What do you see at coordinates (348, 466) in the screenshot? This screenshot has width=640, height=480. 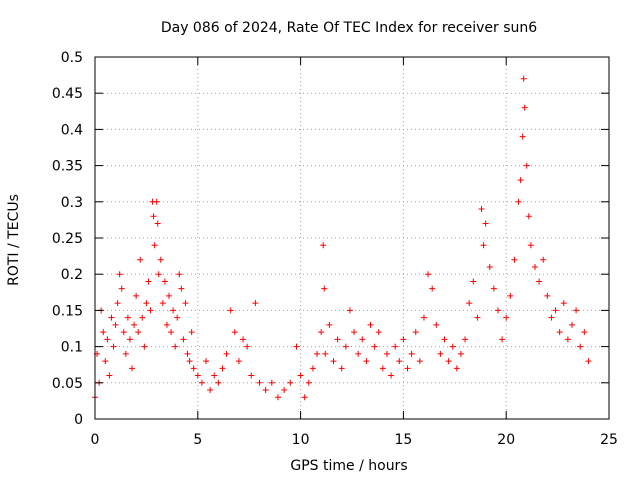 I see `x-axis-label: GPS time / hours` at bounding box center [348, 466].